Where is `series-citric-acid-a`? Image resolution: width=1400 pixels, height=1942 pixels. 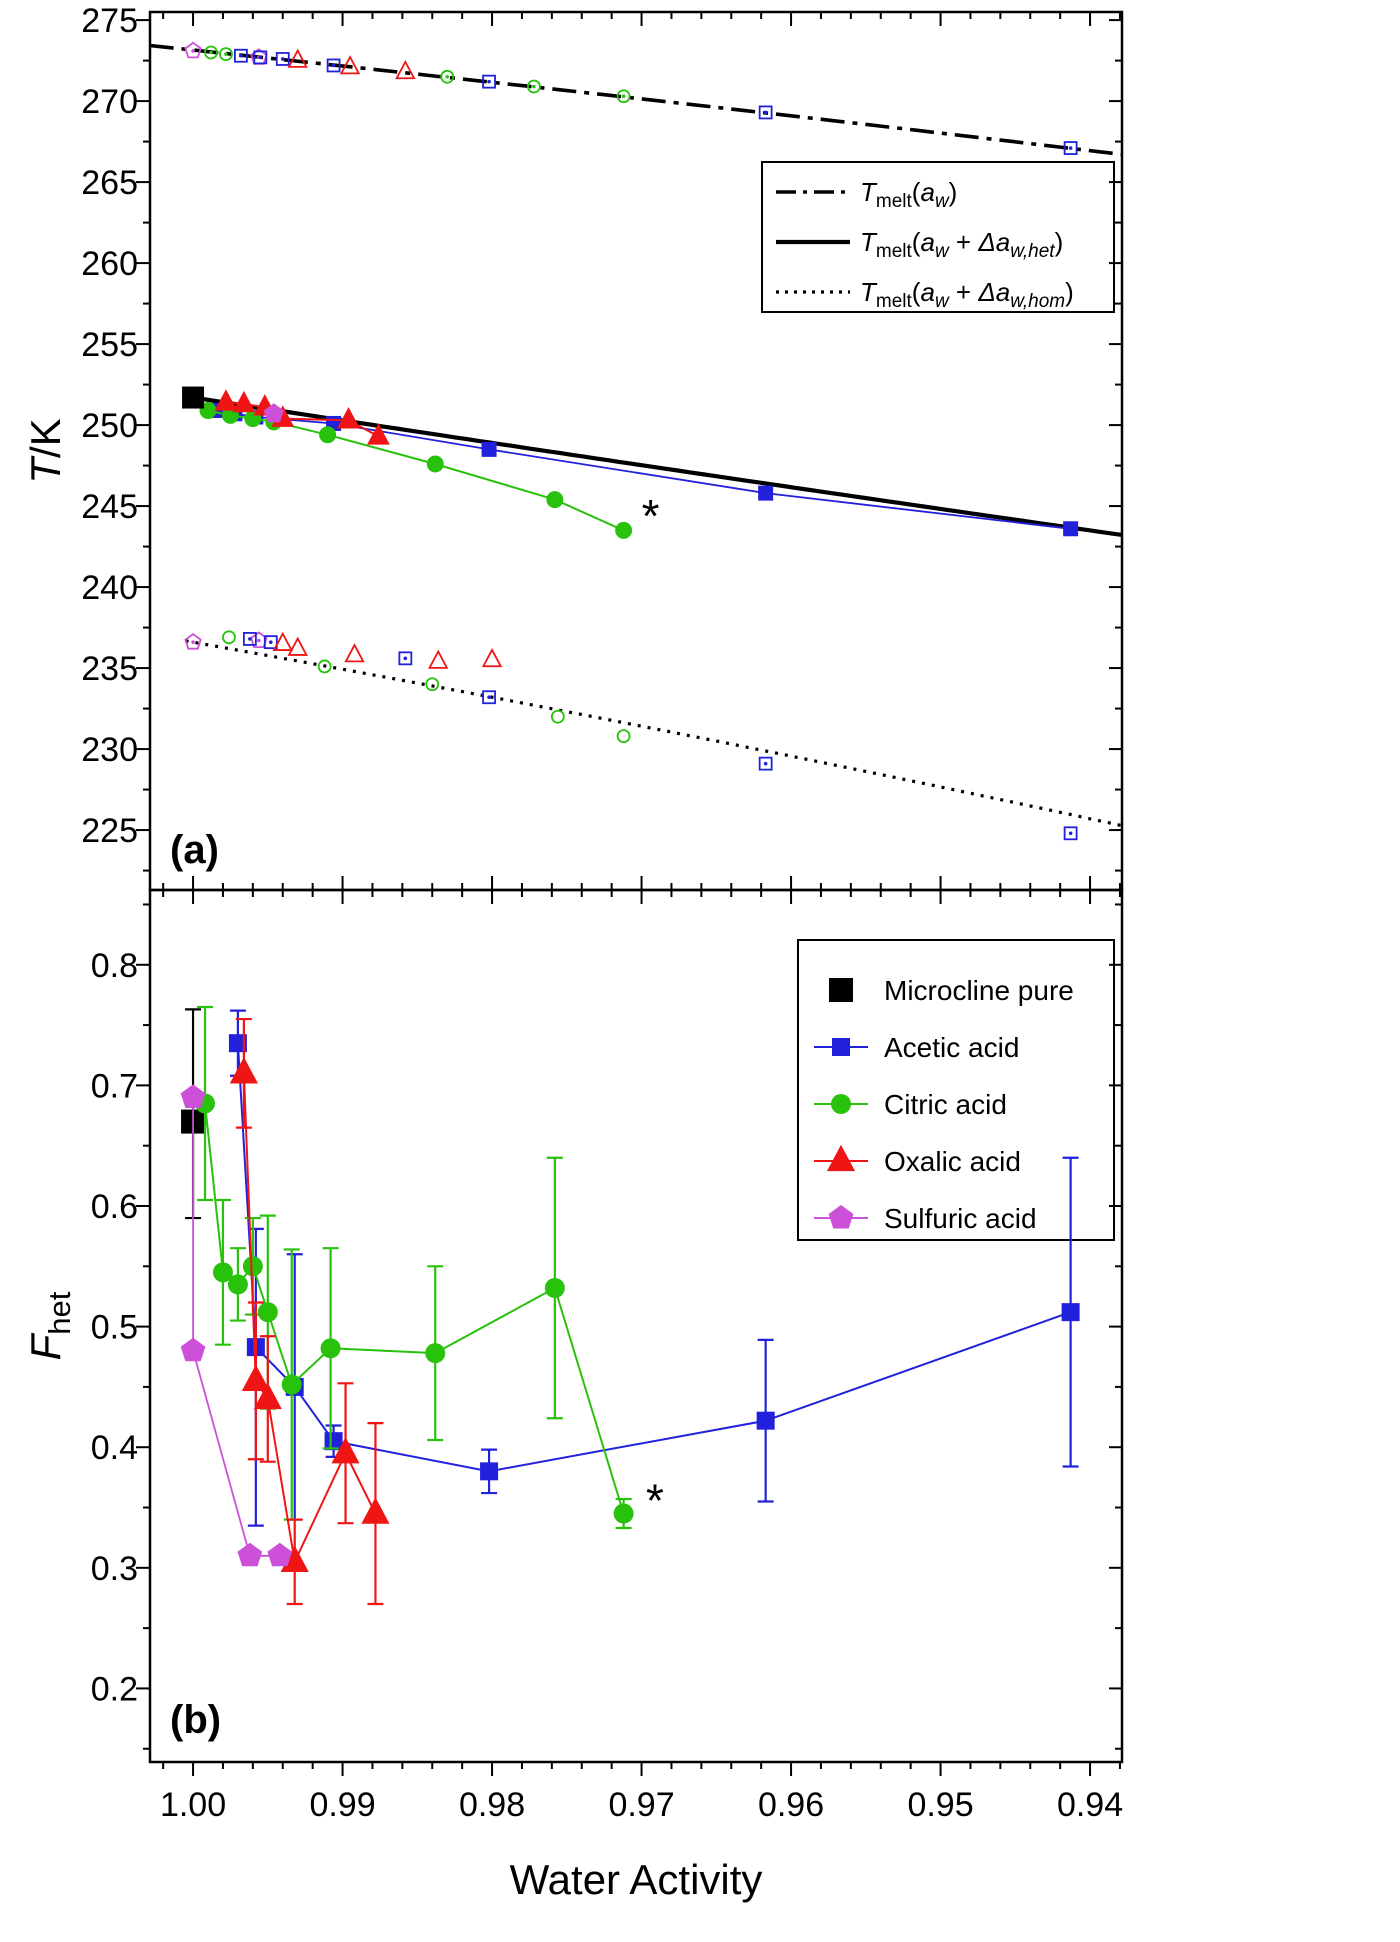
series-citric-acid-a is located at coordinates (416, 470).